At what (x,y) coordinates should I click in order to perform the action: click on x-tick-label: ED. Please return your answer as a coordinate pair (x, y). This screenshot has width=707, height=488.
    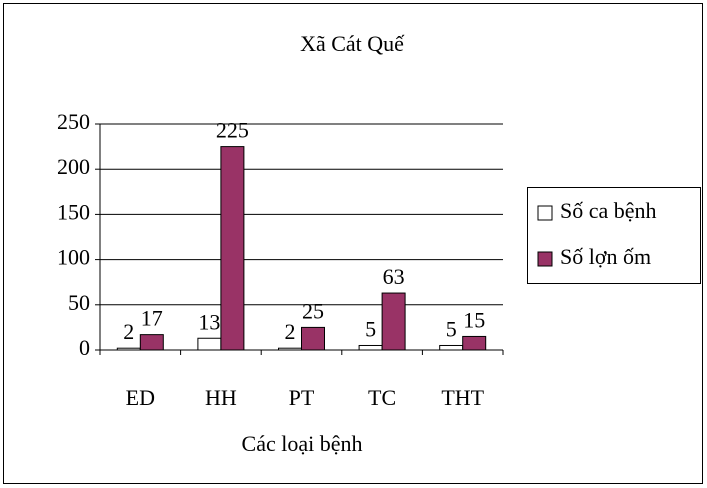
    Looking at the image, I should click on (140, 397).